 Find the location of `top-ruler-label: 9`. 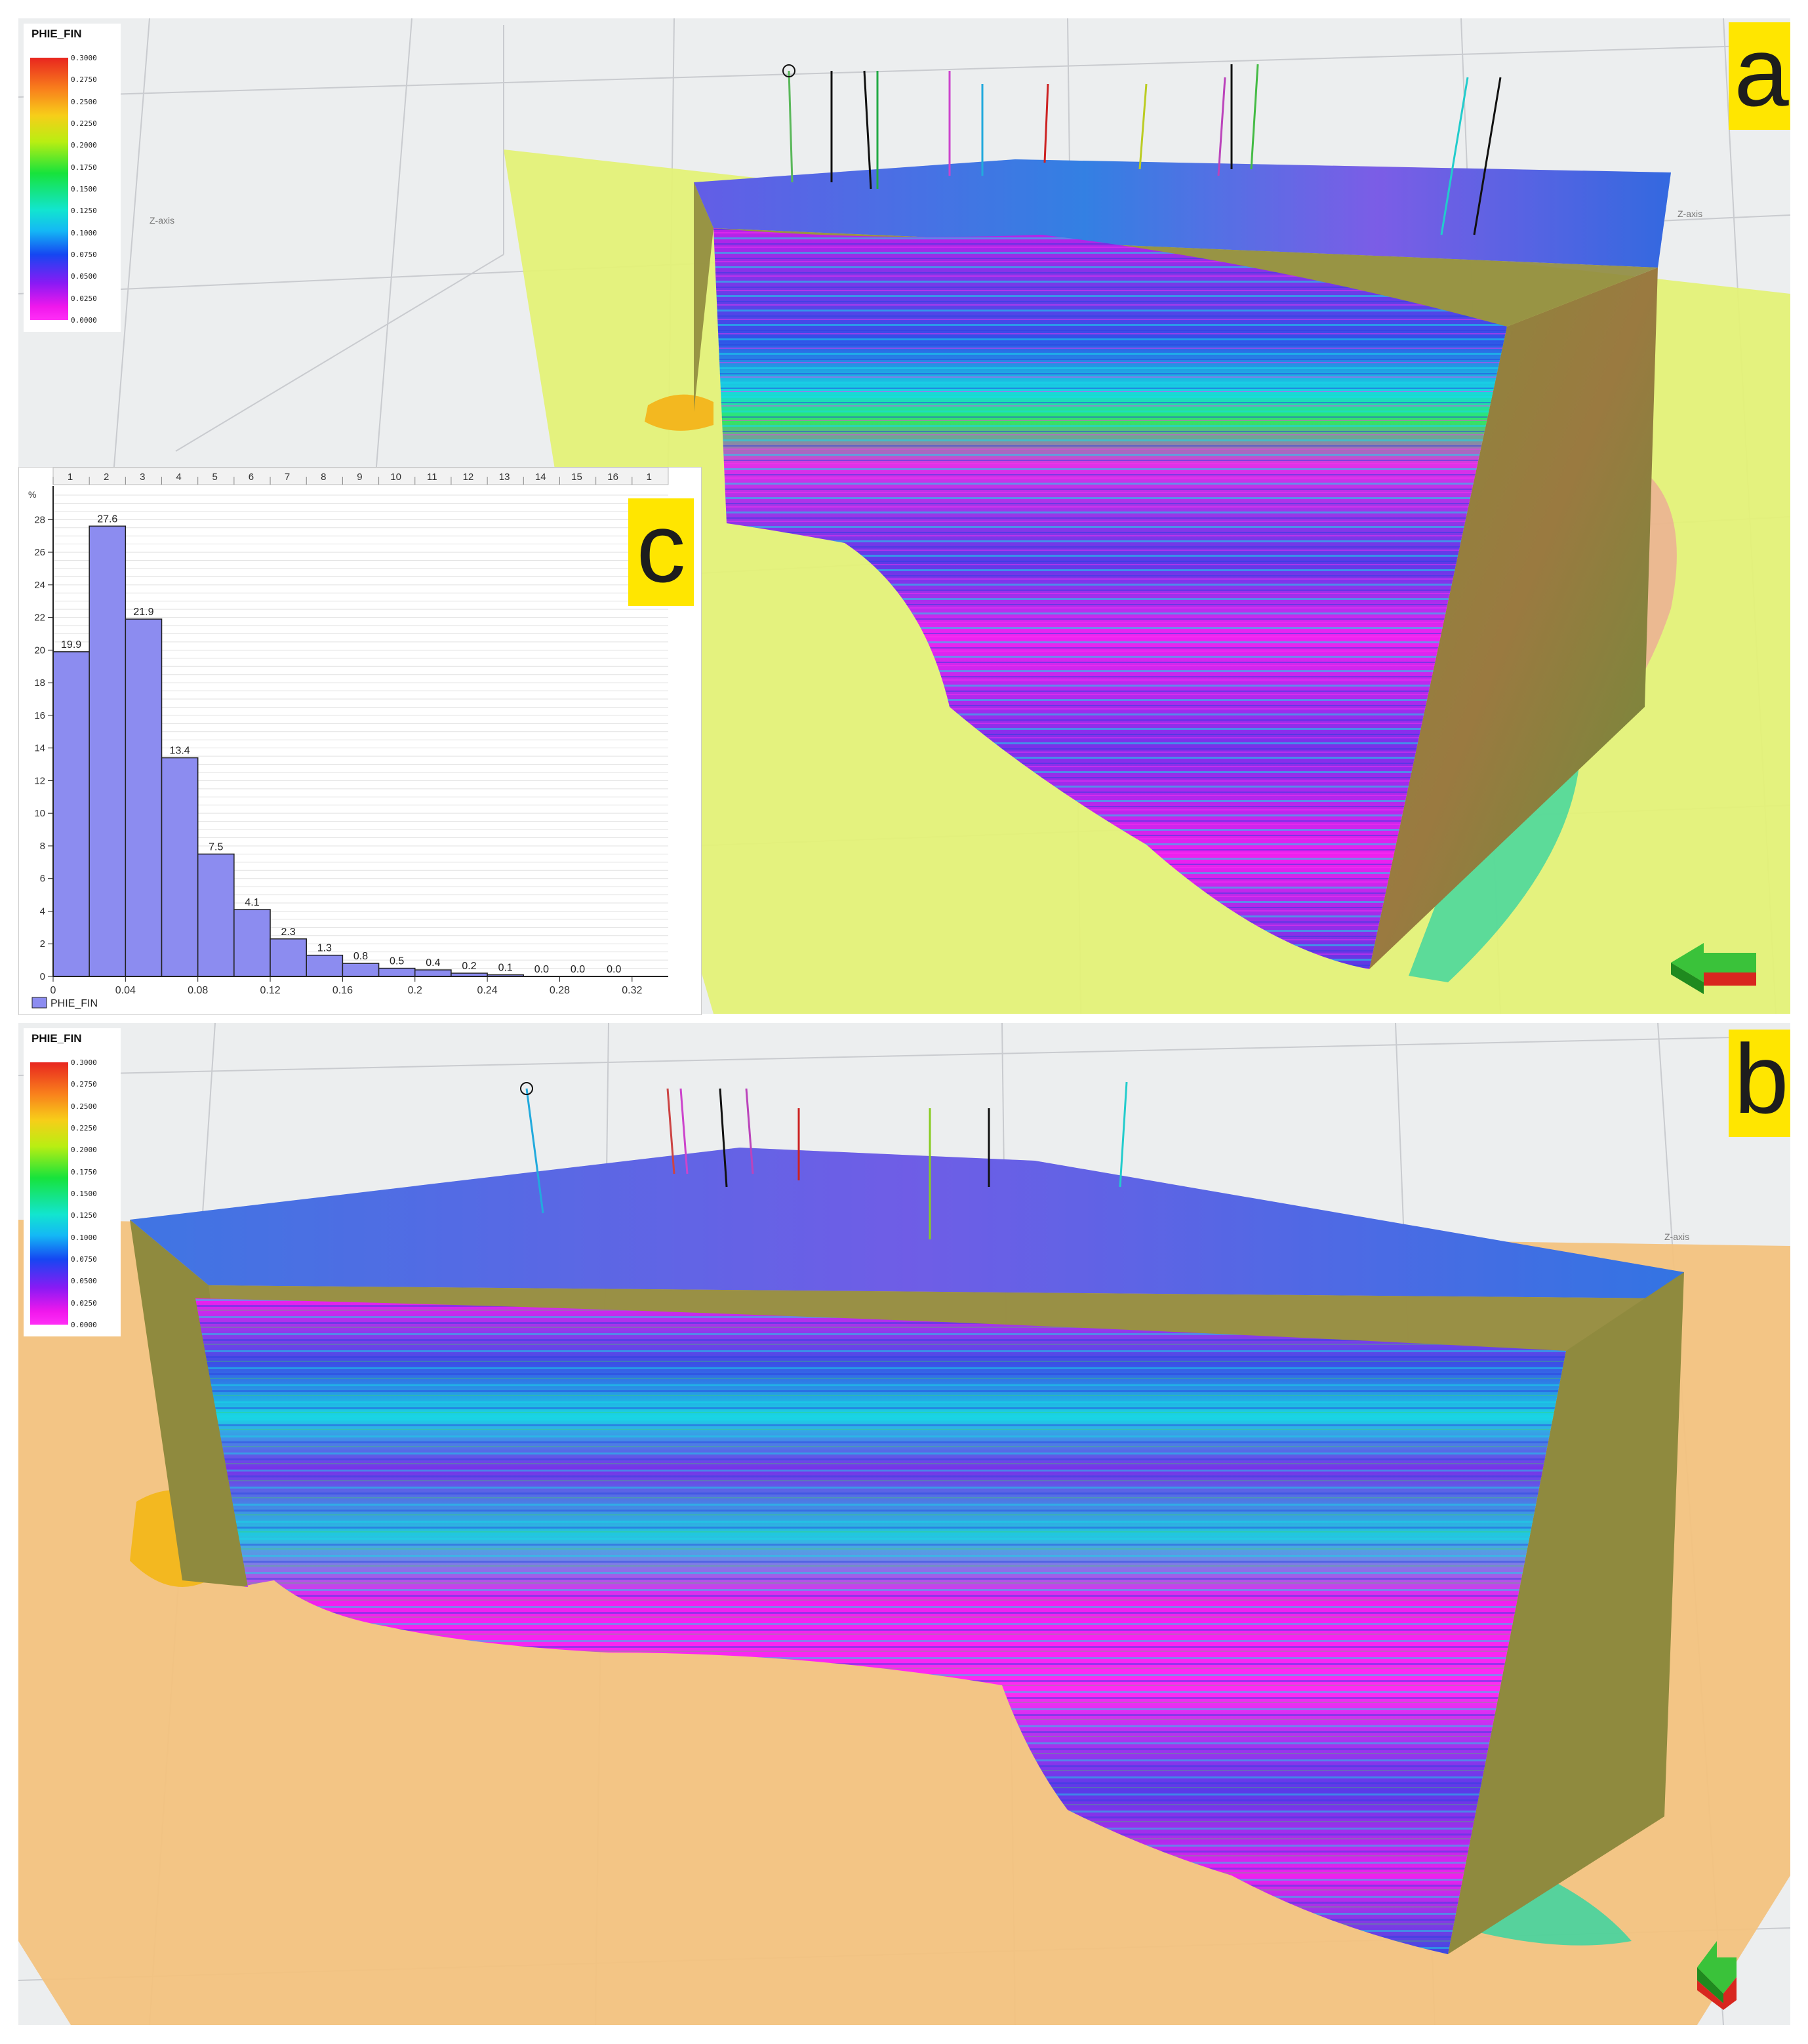

top-ruler-label: 9 is located at coordinates (360, 477).